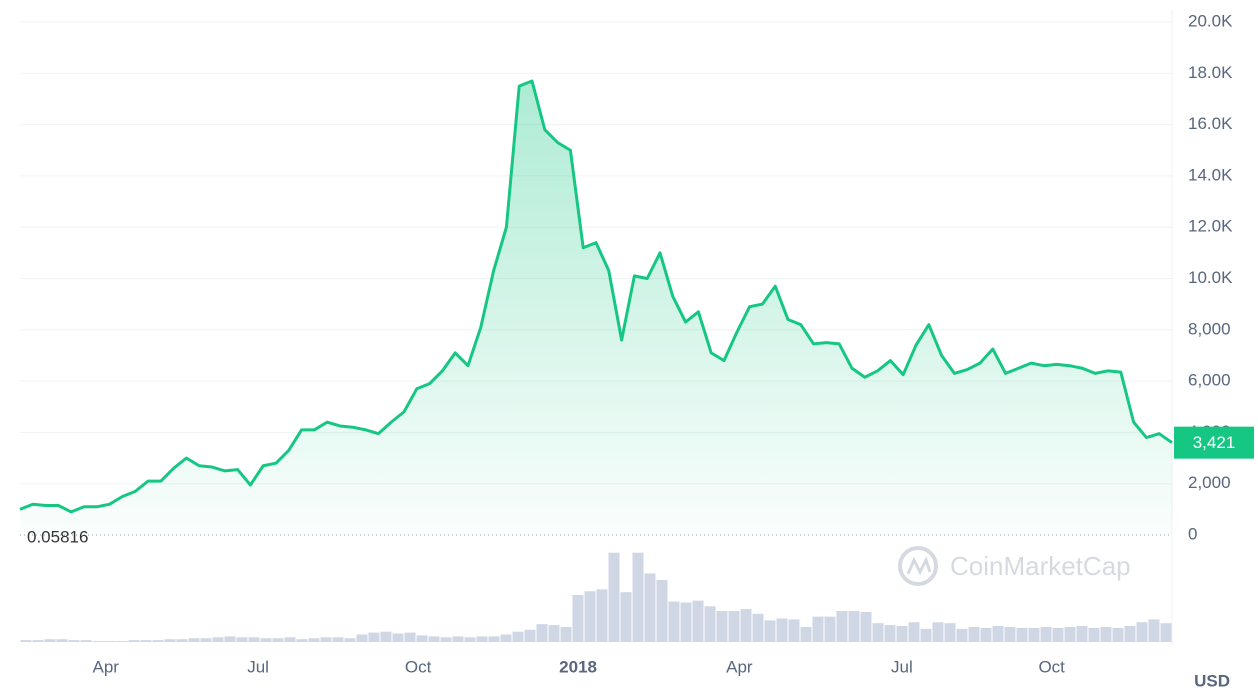  Describe the element at coordinates (1209, 380) in the screenshot. I see `y-tick-label: 6,000` at that location.